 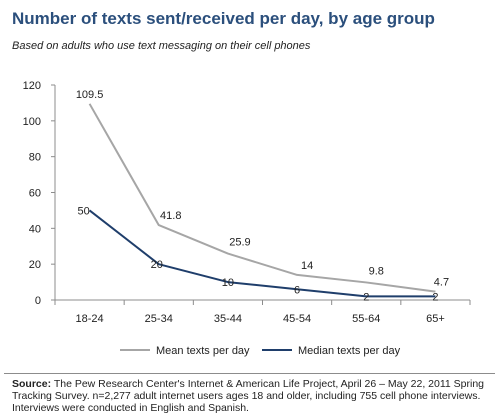 What do you see at coordinates (239, 243) in the screenshot?
I see `mean-data-label: 25.9` at bounding box center [239, 243].